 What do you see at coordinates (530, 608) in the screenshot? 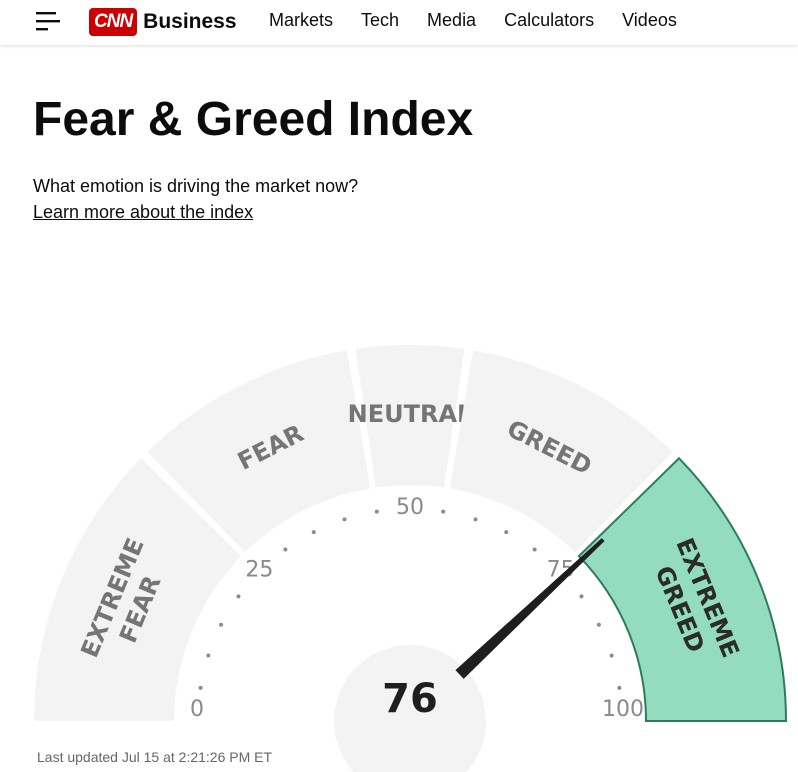
I see `gauge-needle` at bounding box center [530, 608].